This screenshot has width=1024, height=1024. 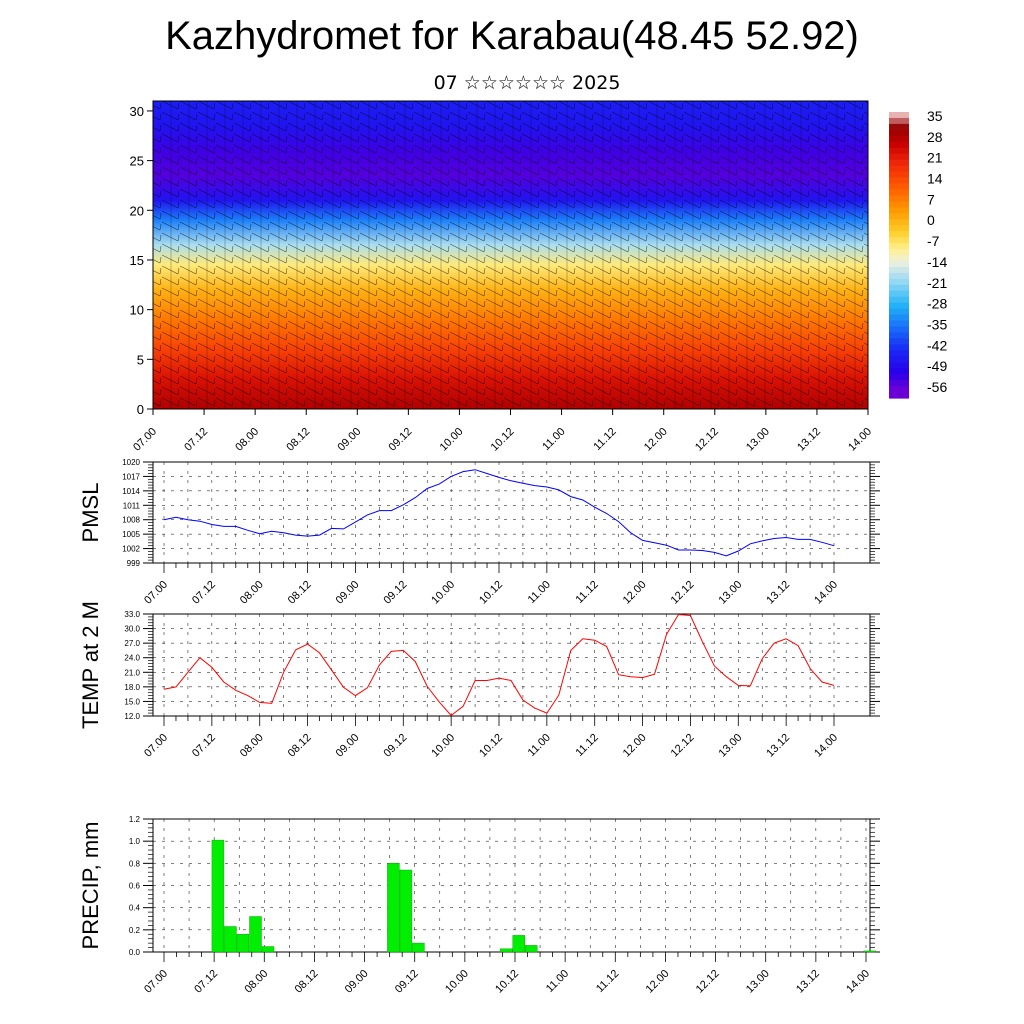 What do you see at coordinates (452, 440) in the screenshot?
I see `heatmap-xtick-label: 10.00` at bounding box center [452, 440].